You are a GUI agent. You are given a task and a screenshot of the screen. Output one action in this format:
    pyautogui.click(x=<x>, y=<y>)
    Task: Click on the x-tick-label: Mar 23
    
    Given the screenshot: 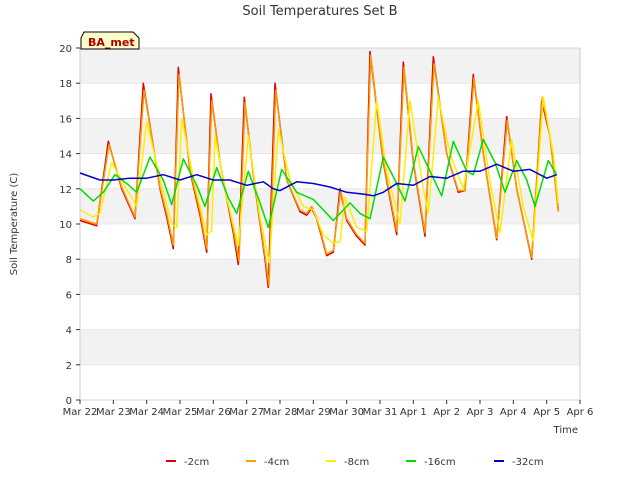 What is the action you would take?
    pyautogui.click(x=113, y=412)
    